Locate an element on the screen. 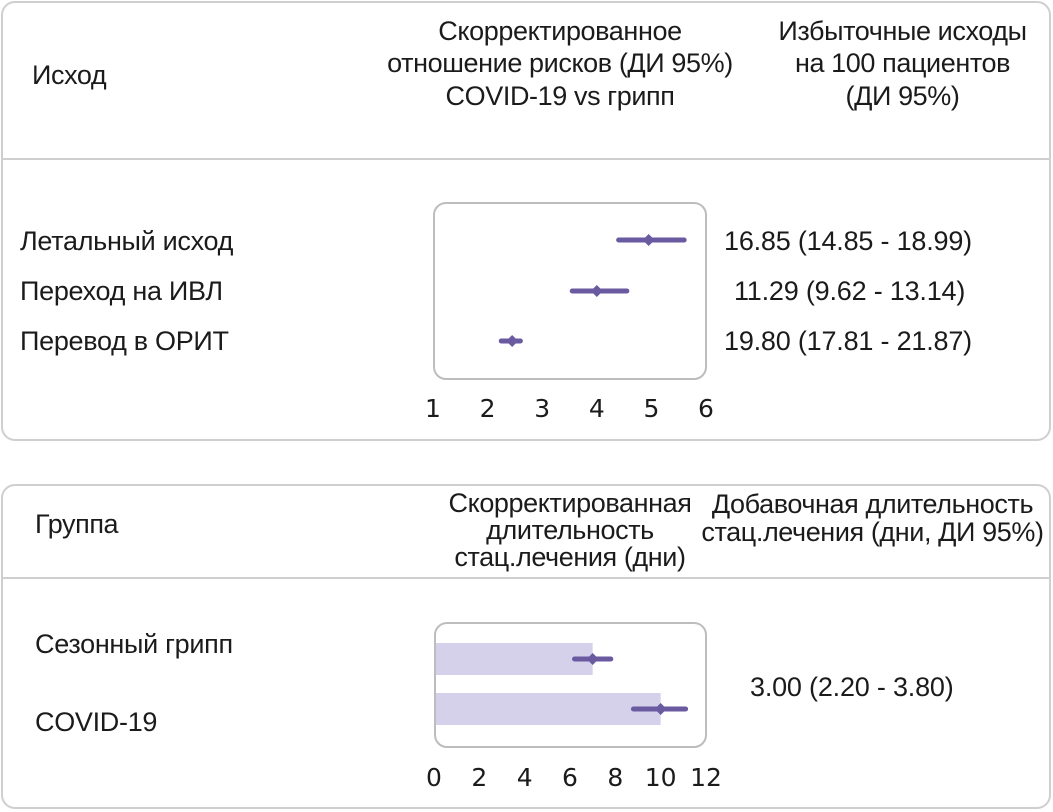 The height and width of the screenshot is (812, 1053). extra-los-value: 3.00 (2.20 - 3.80) is located at coordinates (852, 687).